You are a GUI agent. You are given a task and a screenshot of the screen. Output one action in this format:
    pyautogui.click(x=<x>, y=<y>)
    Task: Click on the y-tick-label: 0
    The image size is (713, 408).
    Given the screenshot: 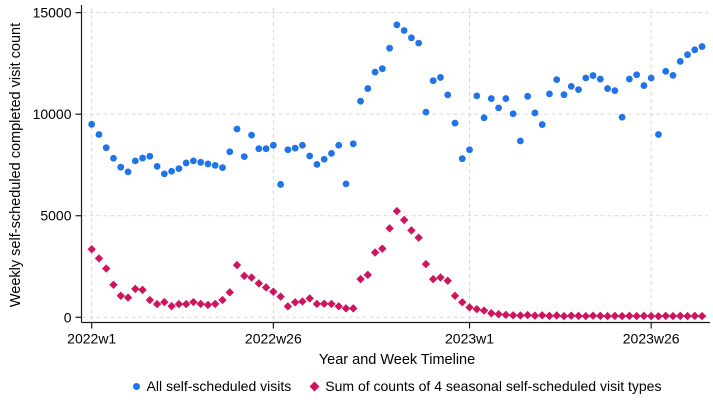 What is the action you would take?
    pyautogui.click(x=68, y=317)
    